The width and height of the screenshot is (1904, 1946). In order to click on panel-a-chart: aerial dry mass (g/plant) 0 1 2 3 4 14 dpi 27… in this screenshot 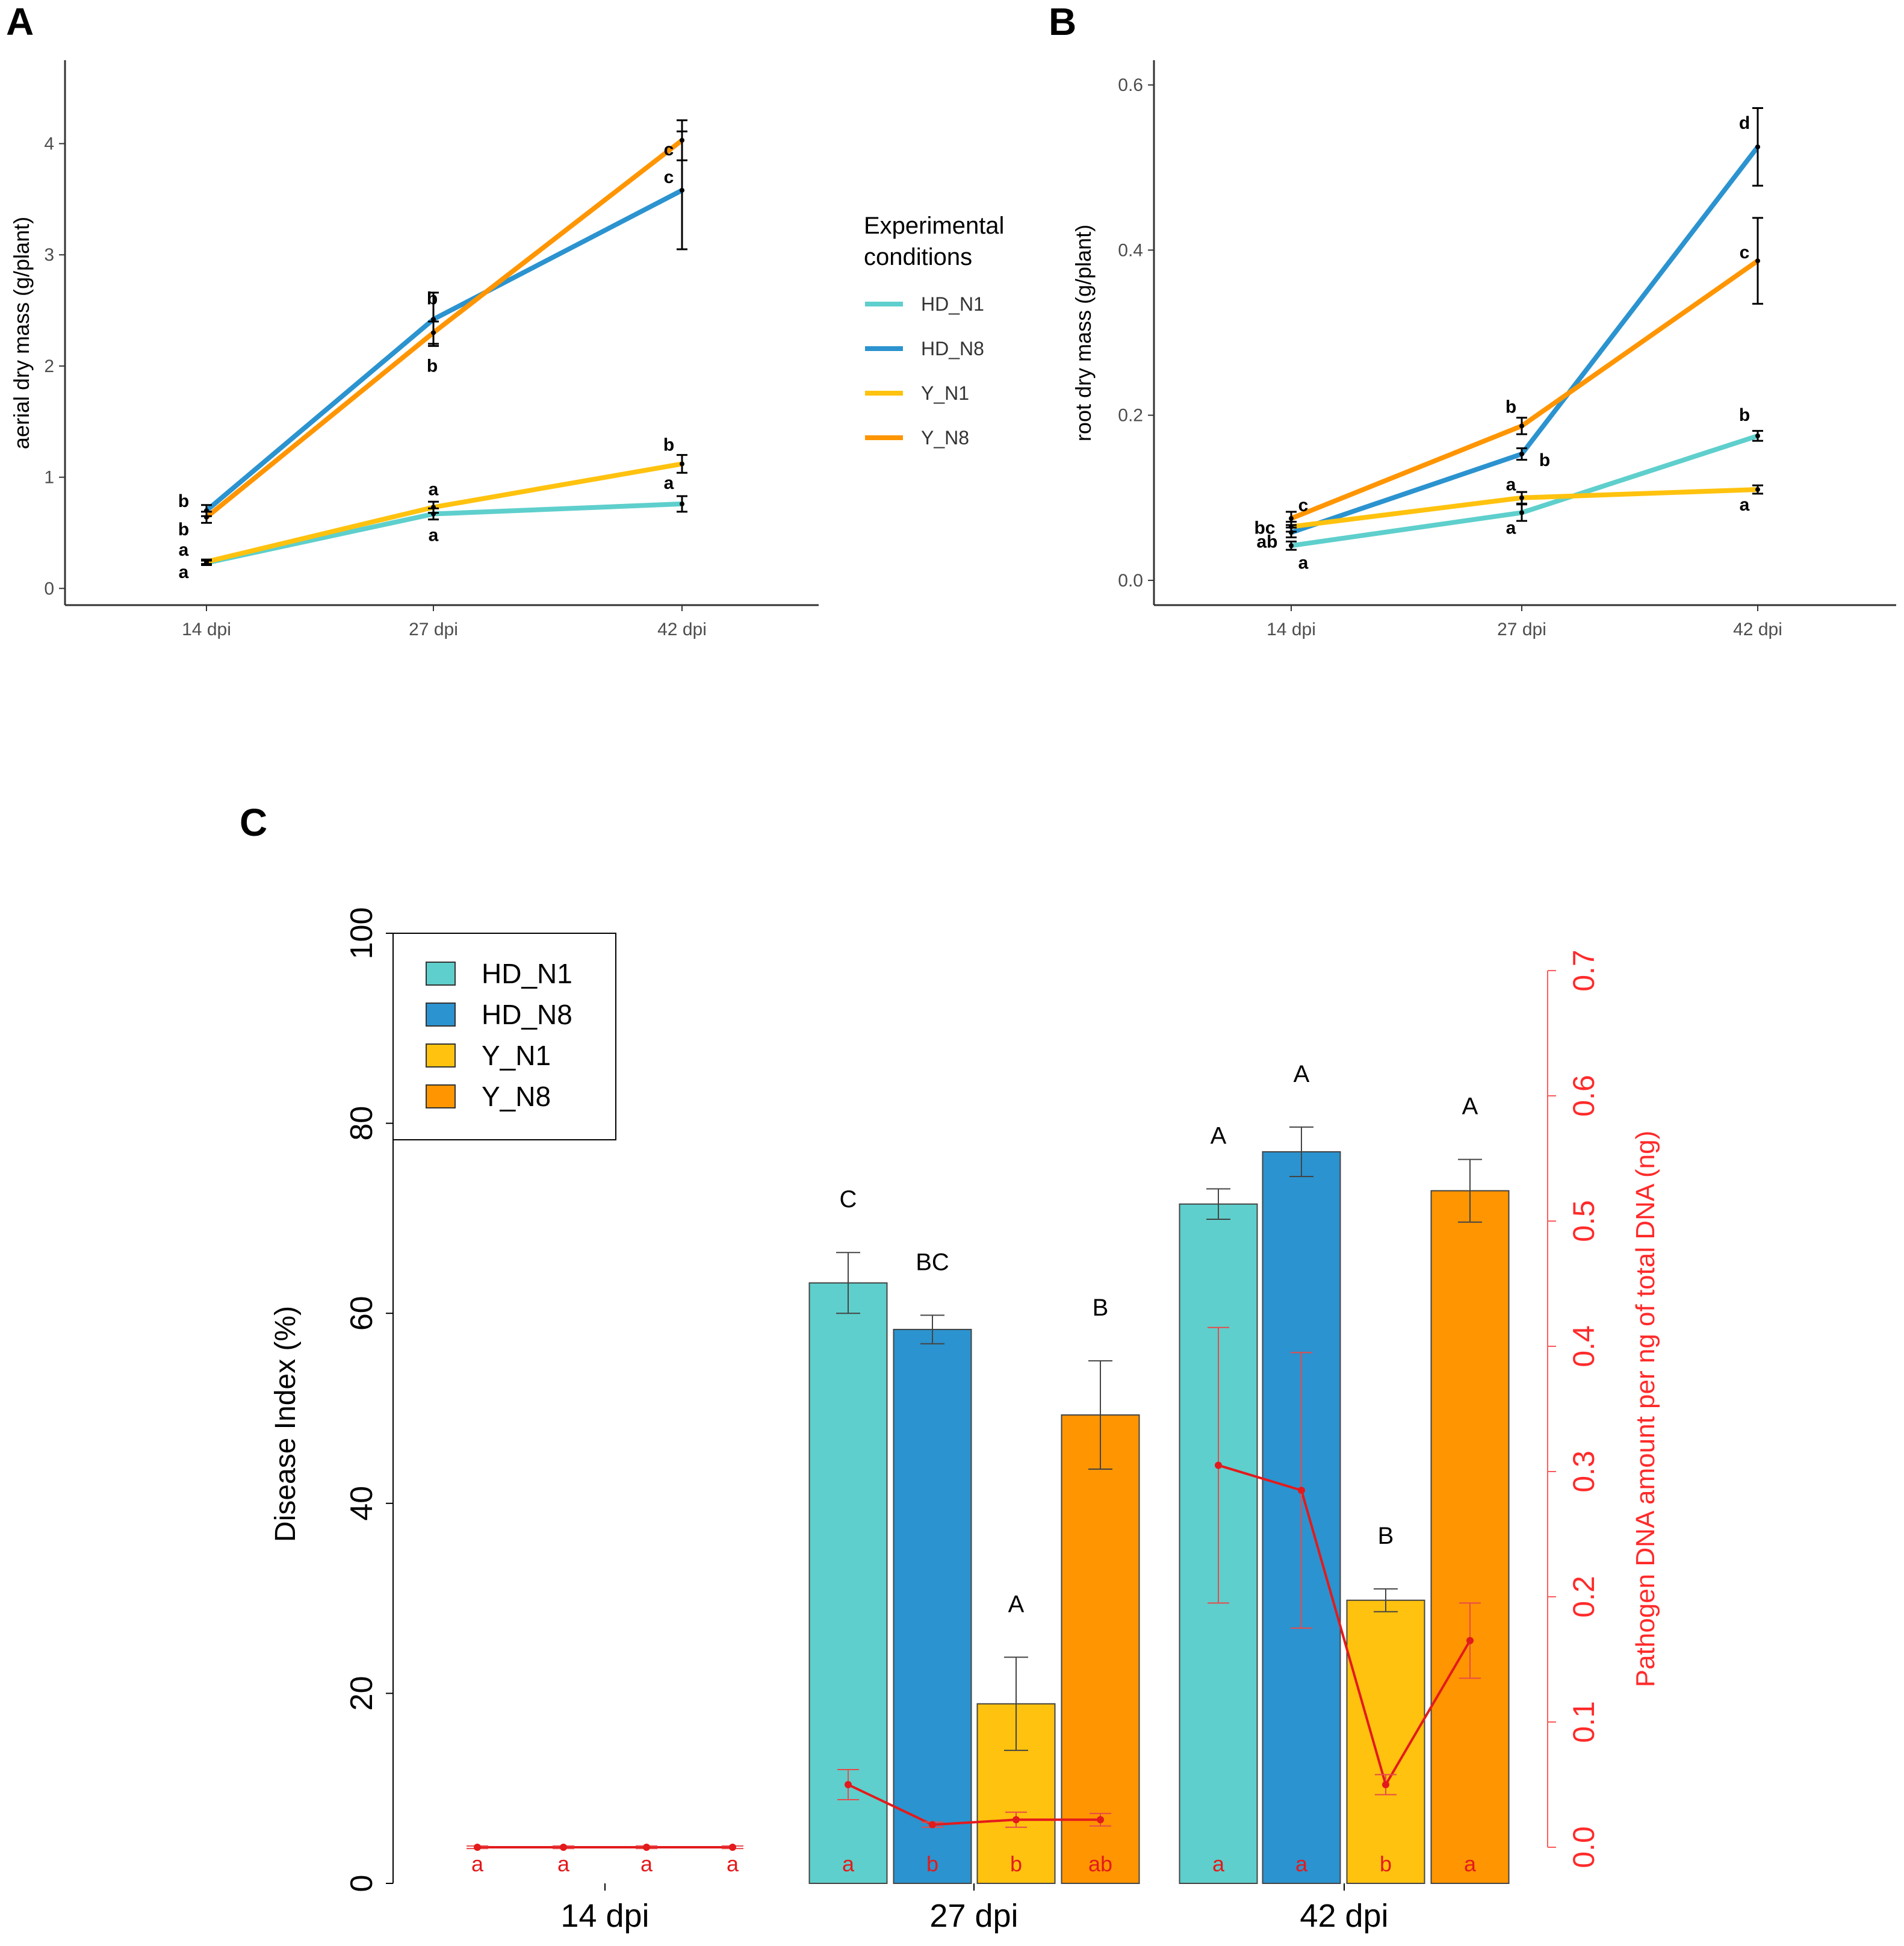, I will do `click(414, 349)`.